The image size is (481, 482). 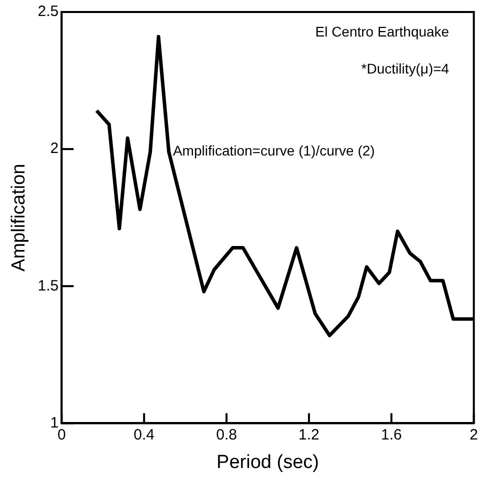 I want to click on annotation: *Ductility(μ)=4, so click(x=405, y=68).